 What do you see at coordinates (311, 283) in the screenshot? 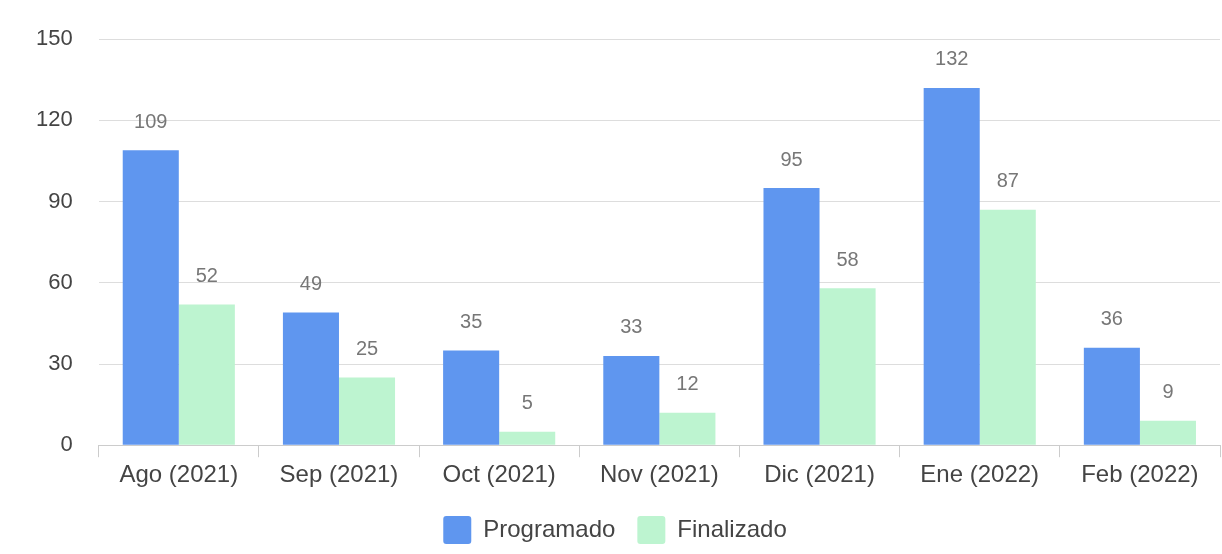
I see `data-label: 49` at bounding box center [311, 283].